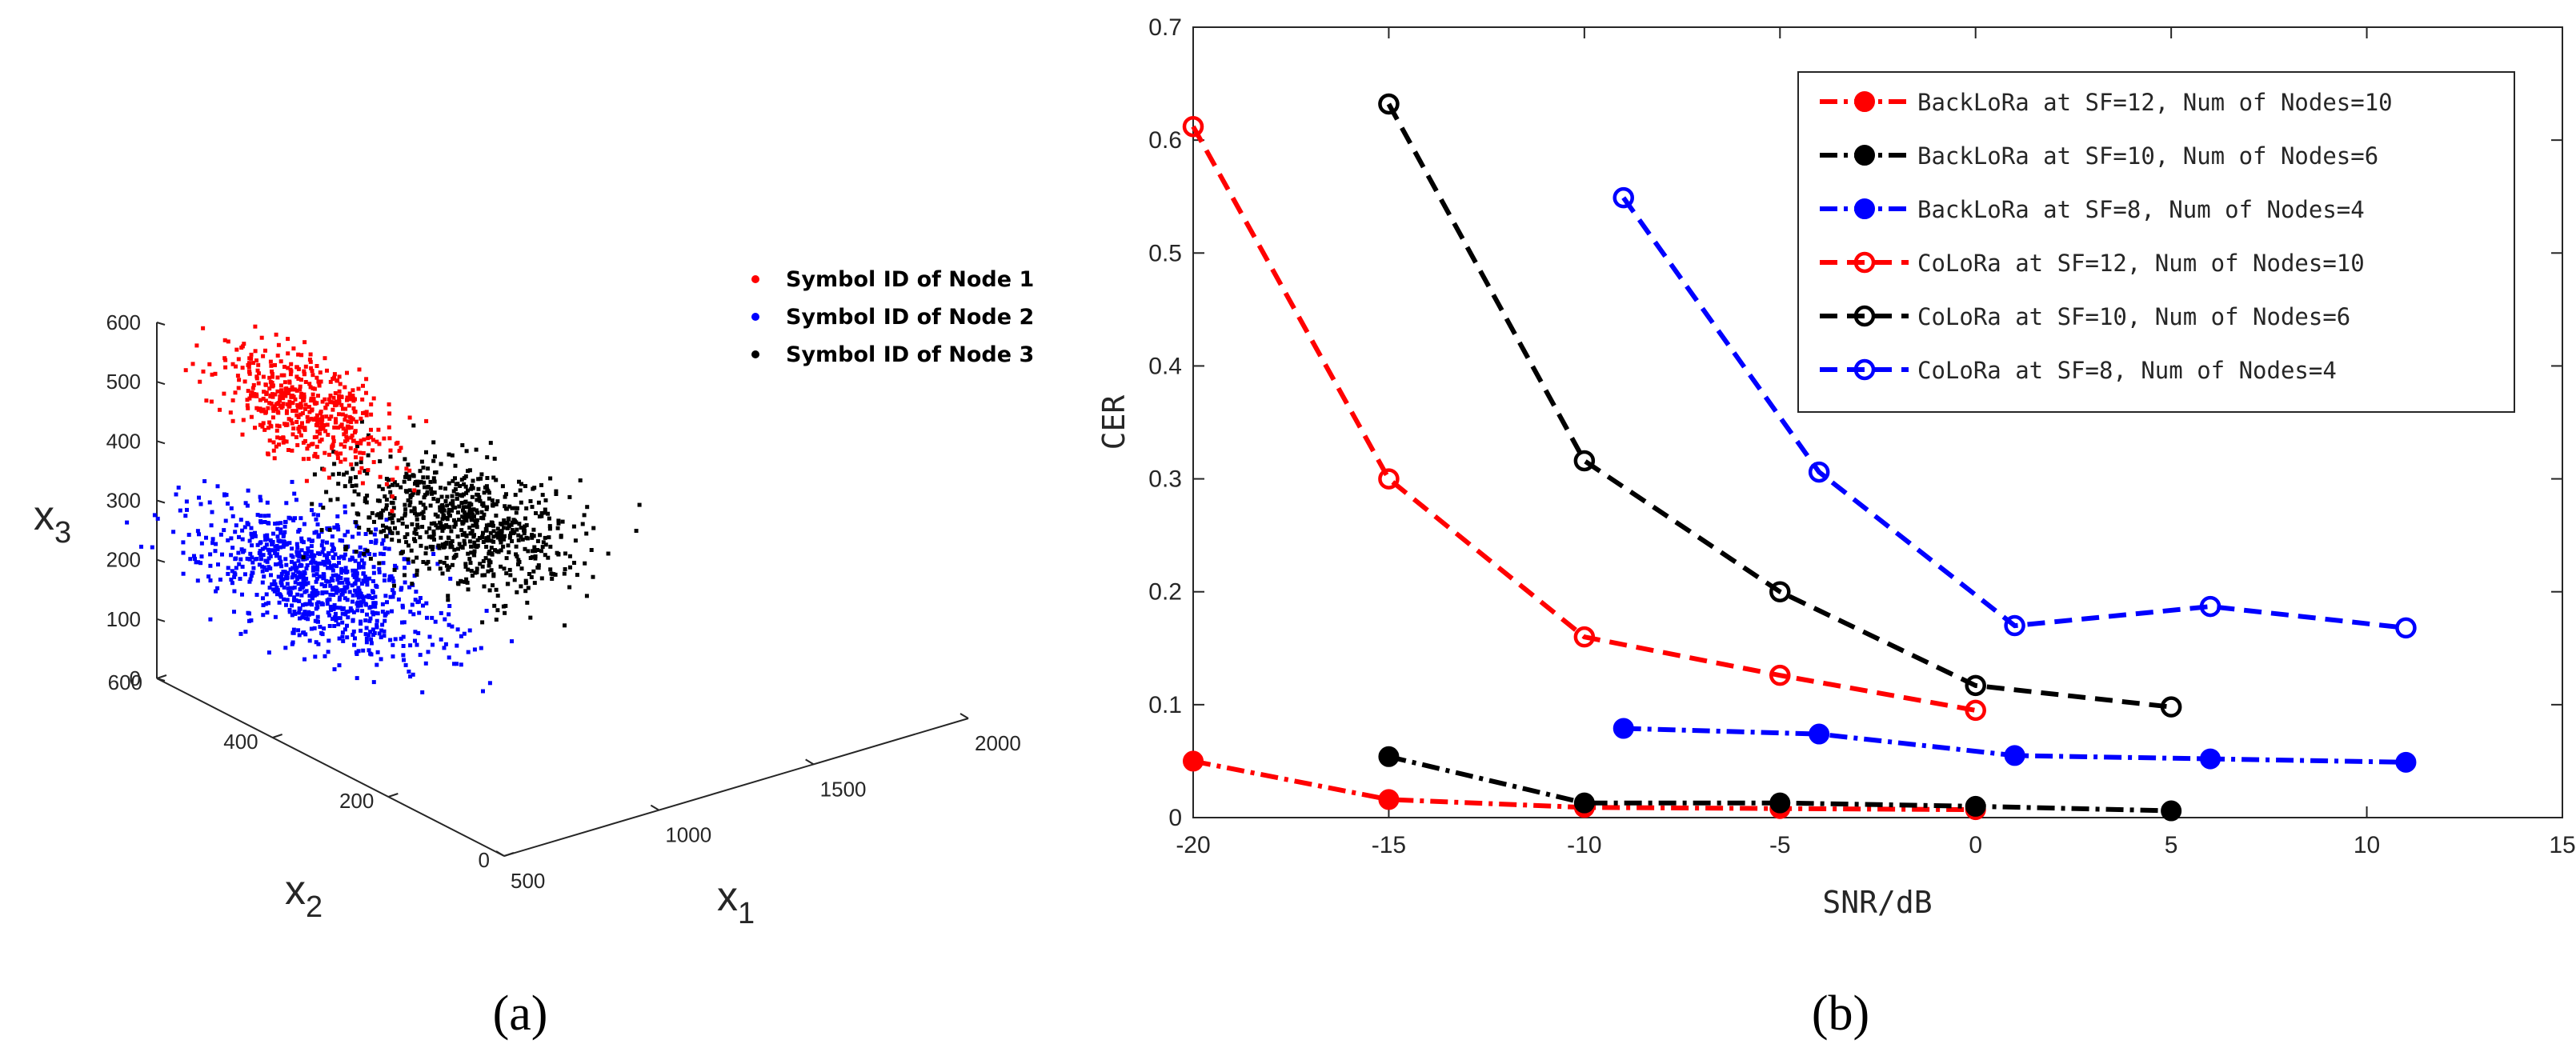 The image size is (2576, 1048). Describe the element at coordinates (910, 317) in the screenshot. I see `legend-label-node-2: Symbol ID of Node 2` at that location.